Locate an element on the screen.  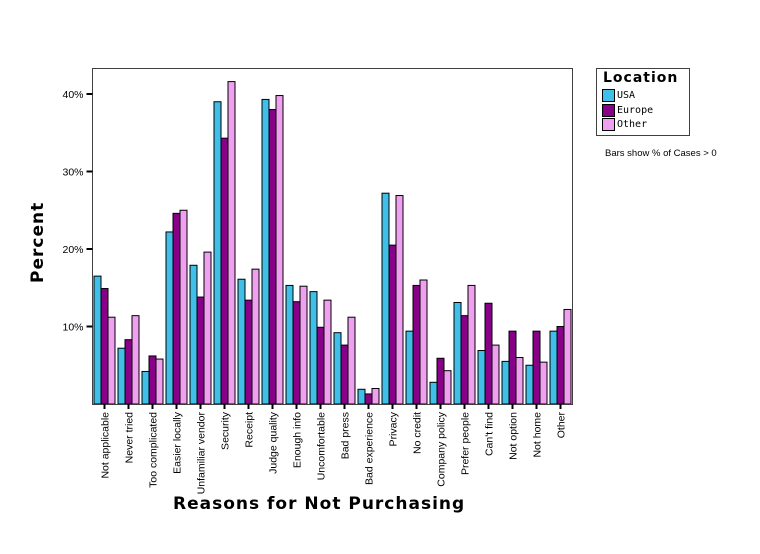
legend-item-europe: Europe is located at coordinates (627, 110).